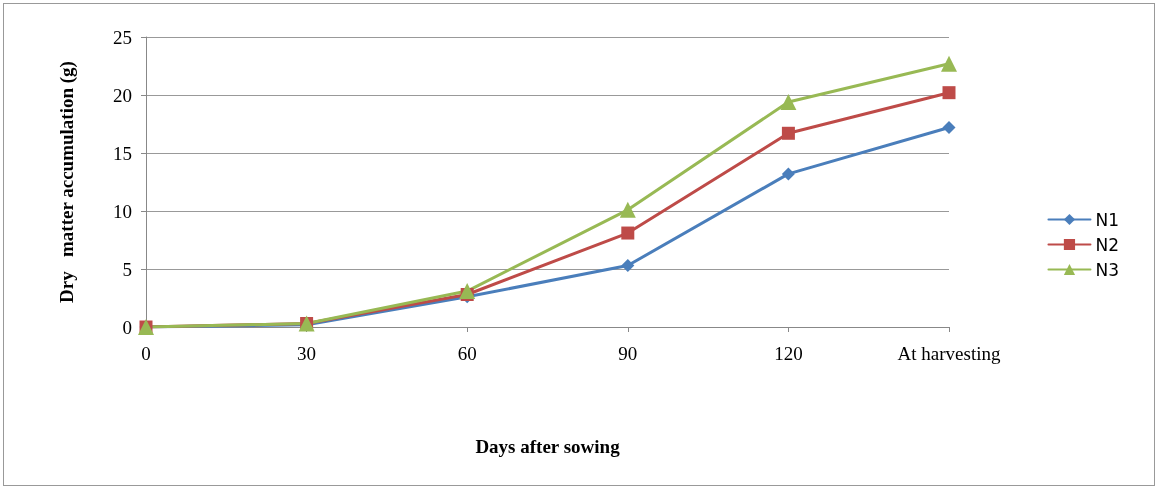 The image size is (1158, 489). I want to click on legend-label: N2, so click(1107, 244).